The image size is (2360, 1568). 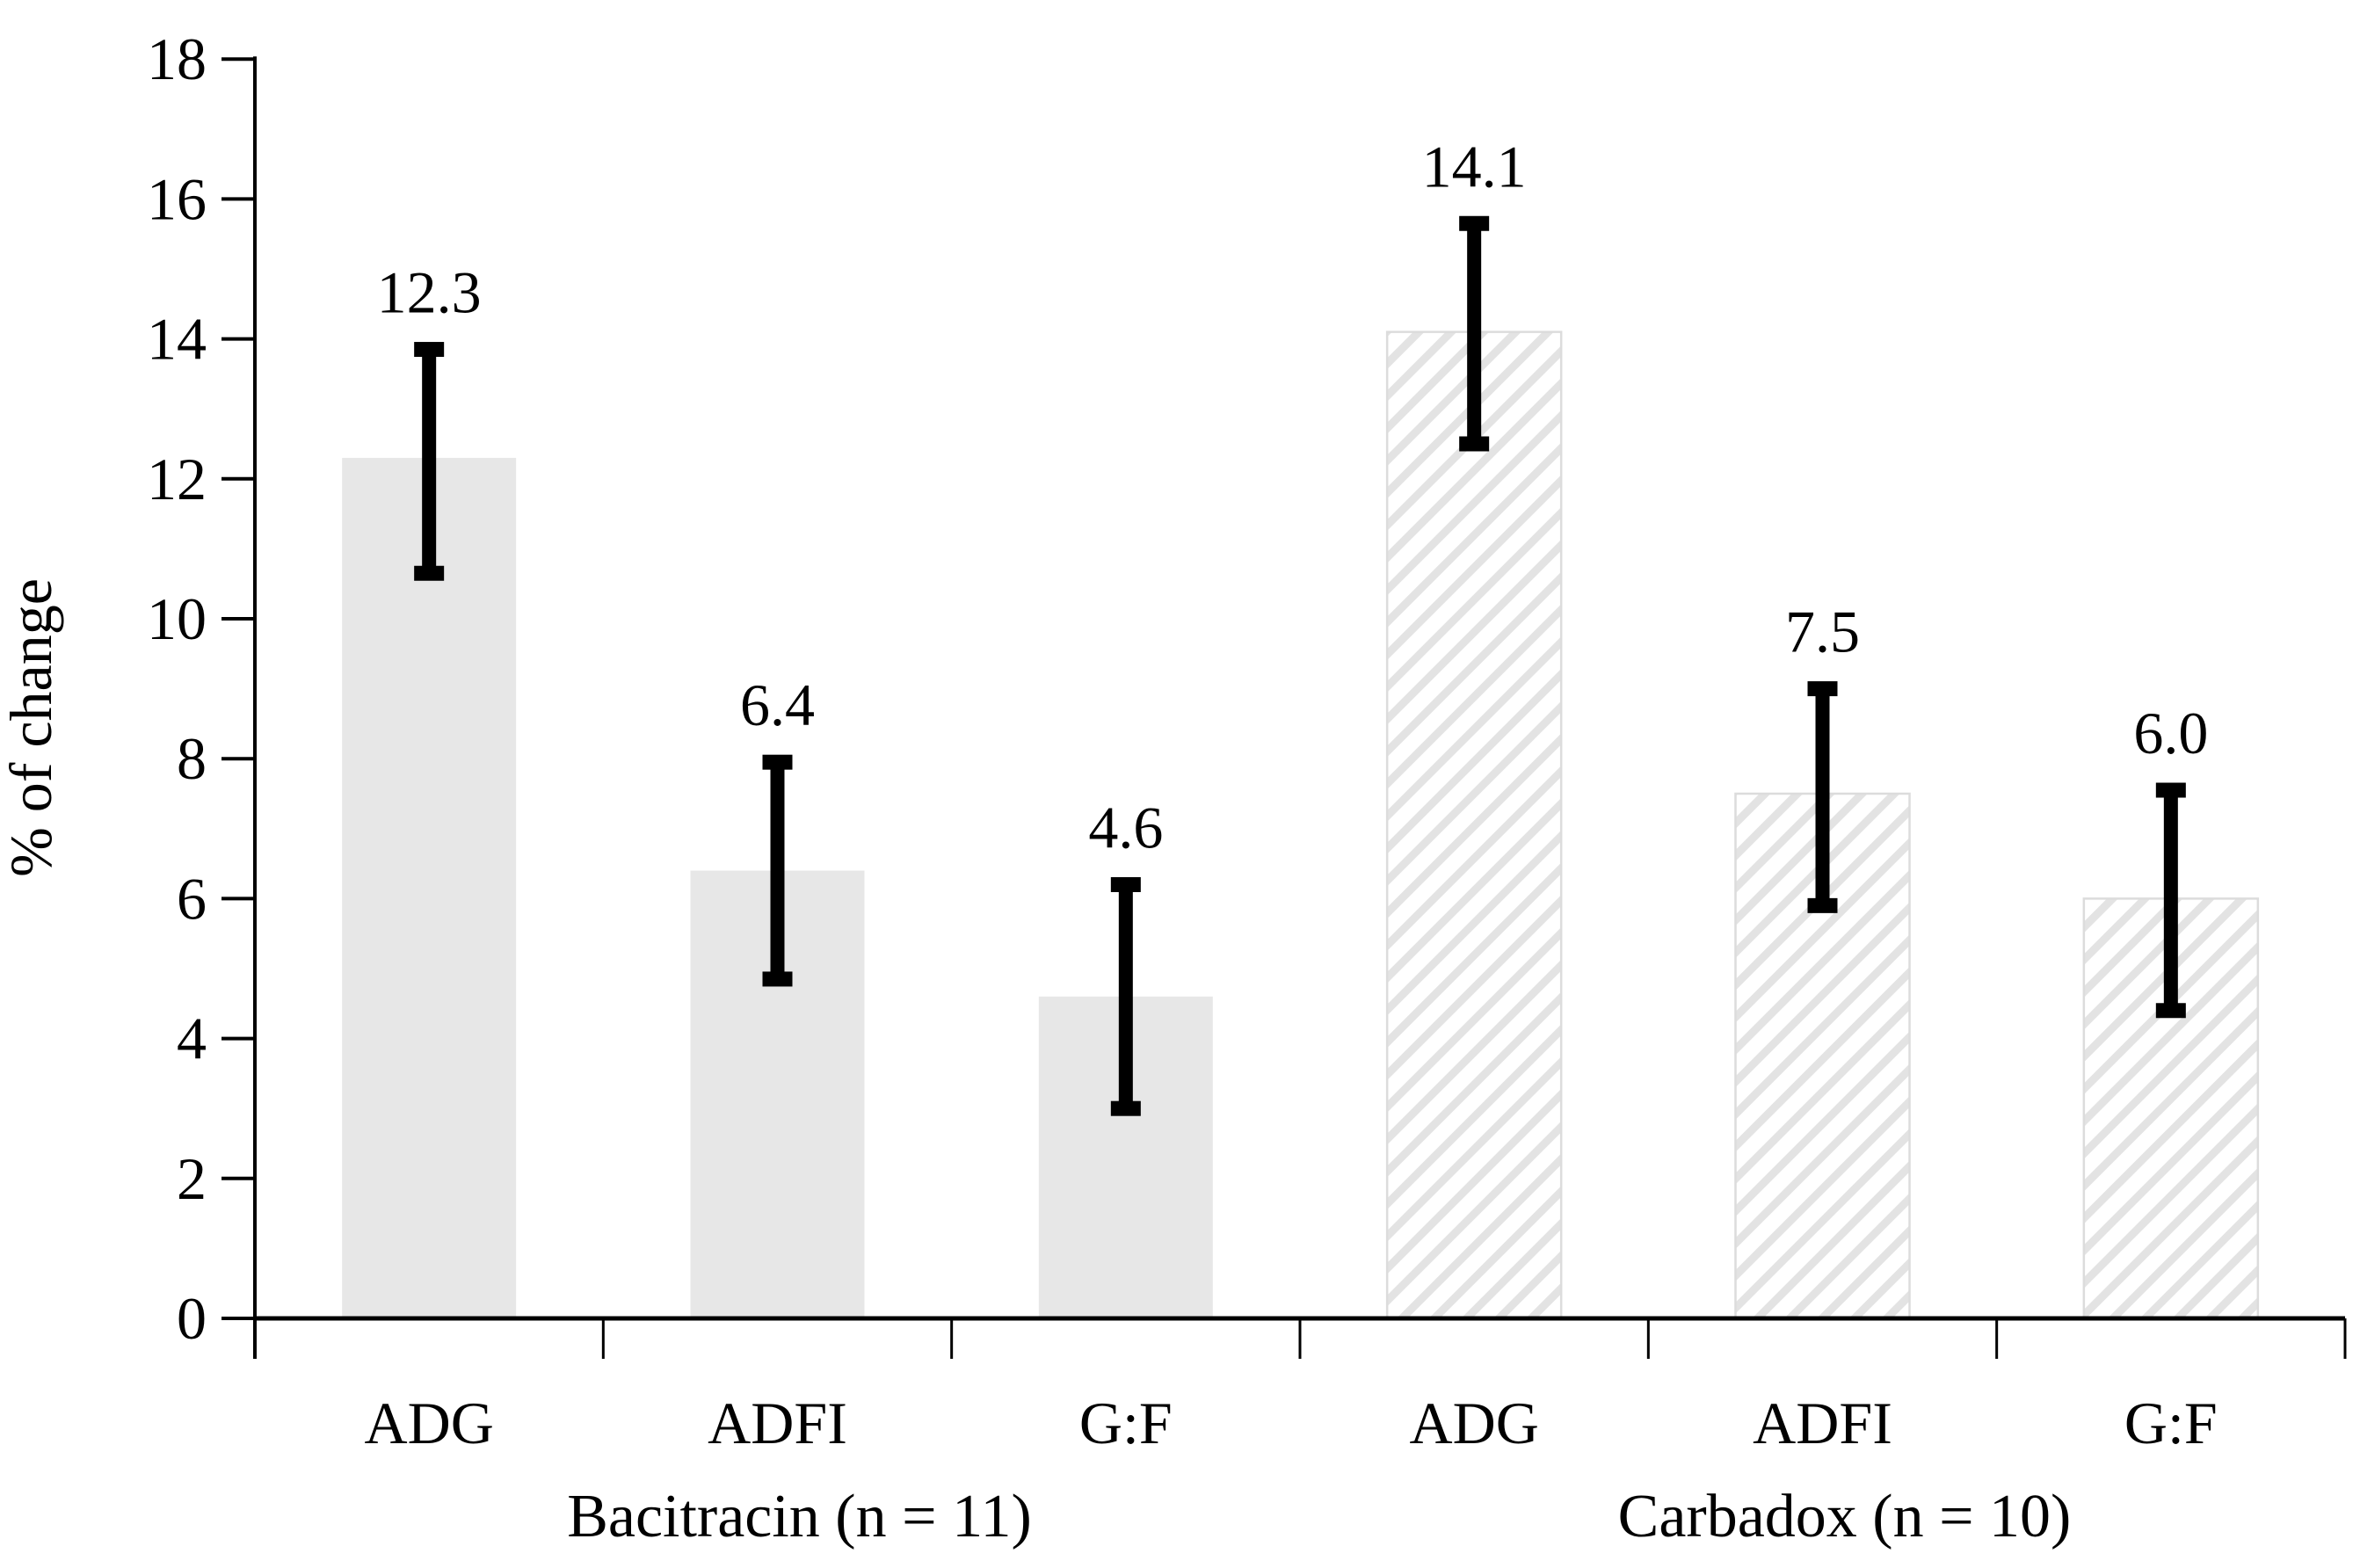 I want to click on group-label: Carbadox (n = 10), so click(x=1845, y=1516).